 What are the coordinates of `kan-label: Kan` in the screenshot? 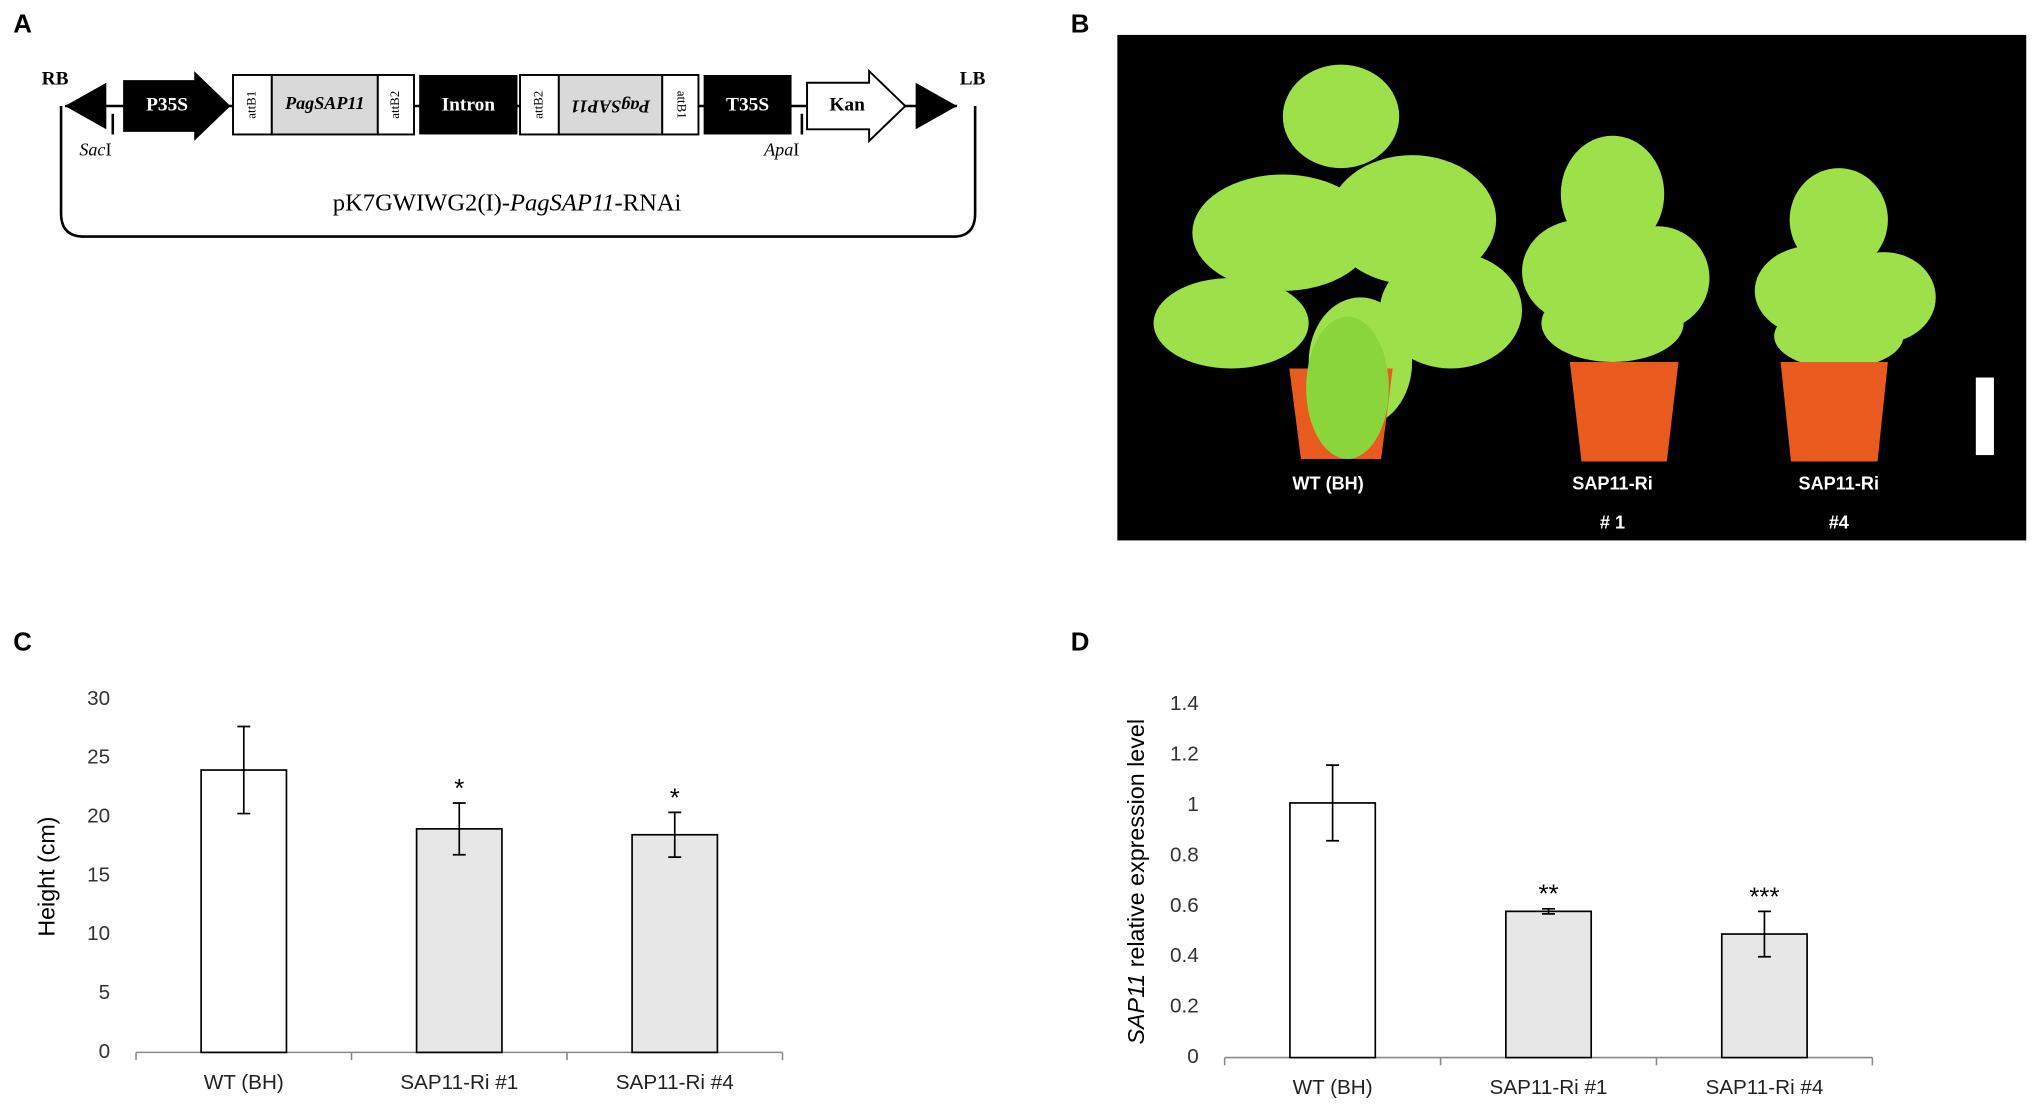 It's located at (847, 104).